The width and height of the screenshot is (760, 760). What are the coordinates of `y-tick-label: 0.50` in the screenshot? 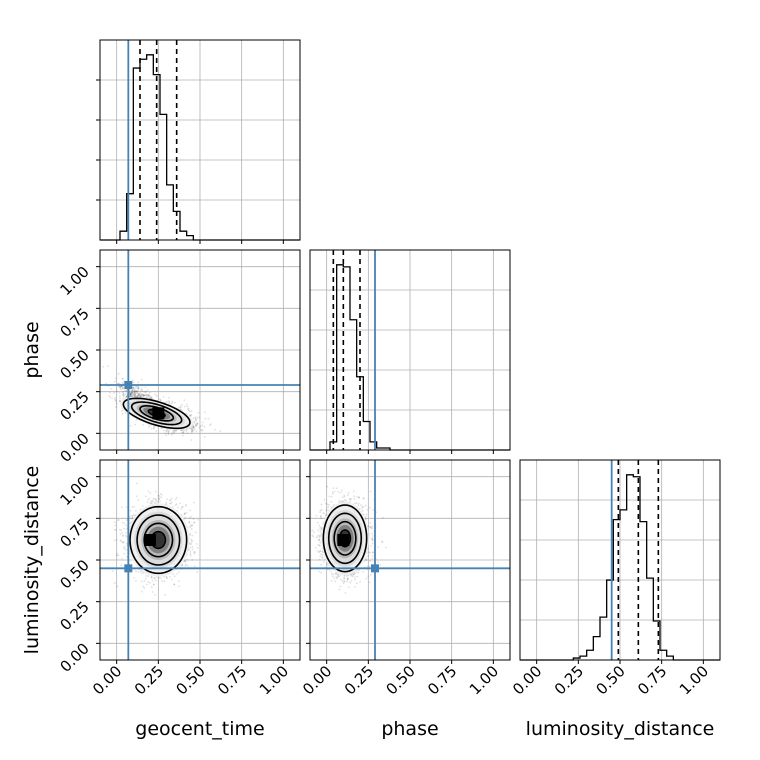 It's located at (74, 364).